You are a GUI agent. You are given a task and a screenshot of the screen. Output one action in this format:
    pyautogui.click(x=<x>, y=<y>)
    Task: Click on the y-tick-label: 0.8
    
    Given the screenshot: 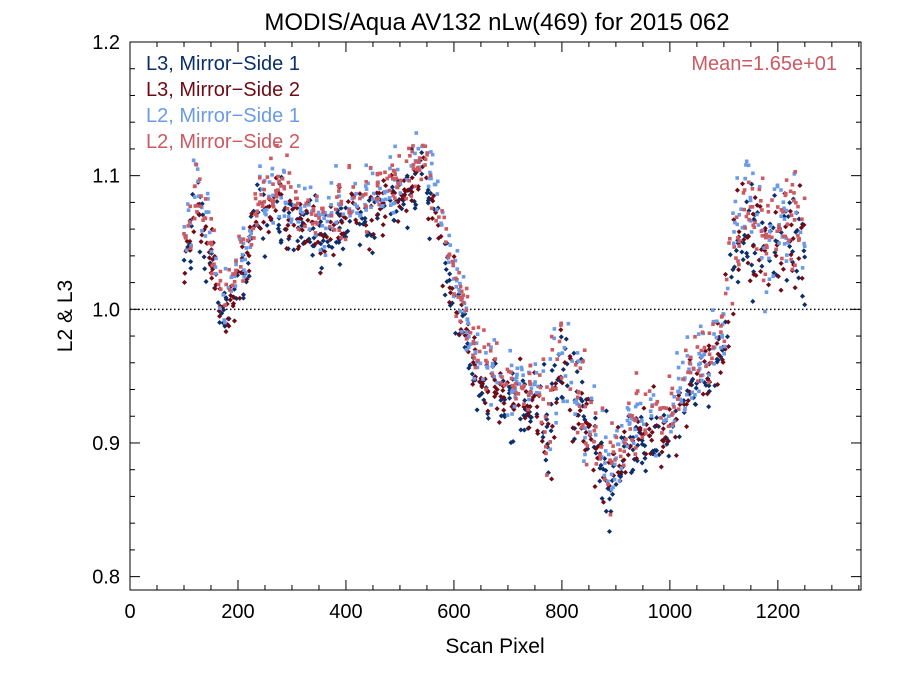 What is the action you would take?
    pyautogui.click(x=106, y=578)
    